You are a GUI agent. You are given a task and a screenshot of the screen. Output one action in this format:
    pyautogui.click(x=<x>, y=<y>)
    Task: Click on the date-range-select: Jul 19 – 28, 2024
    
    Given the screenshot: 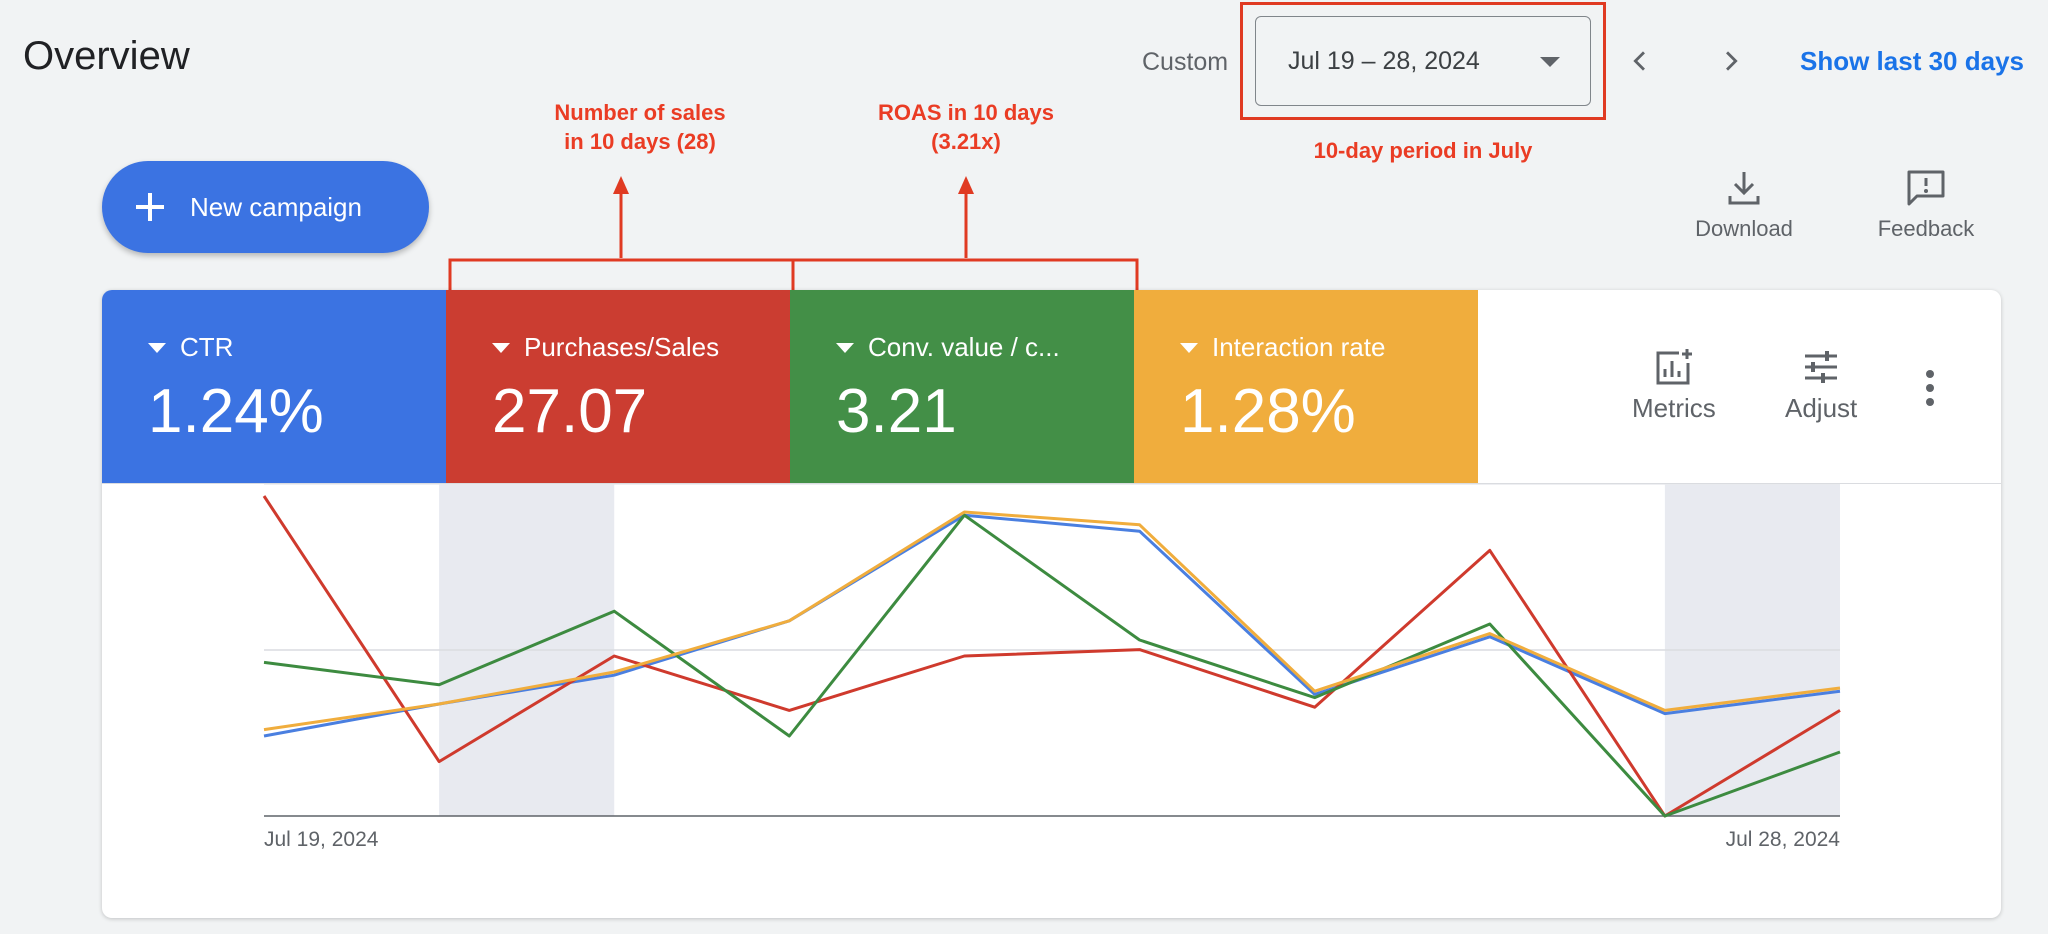 What is the action you would take?
    pyautogui.click(x=1423, y=61)
    